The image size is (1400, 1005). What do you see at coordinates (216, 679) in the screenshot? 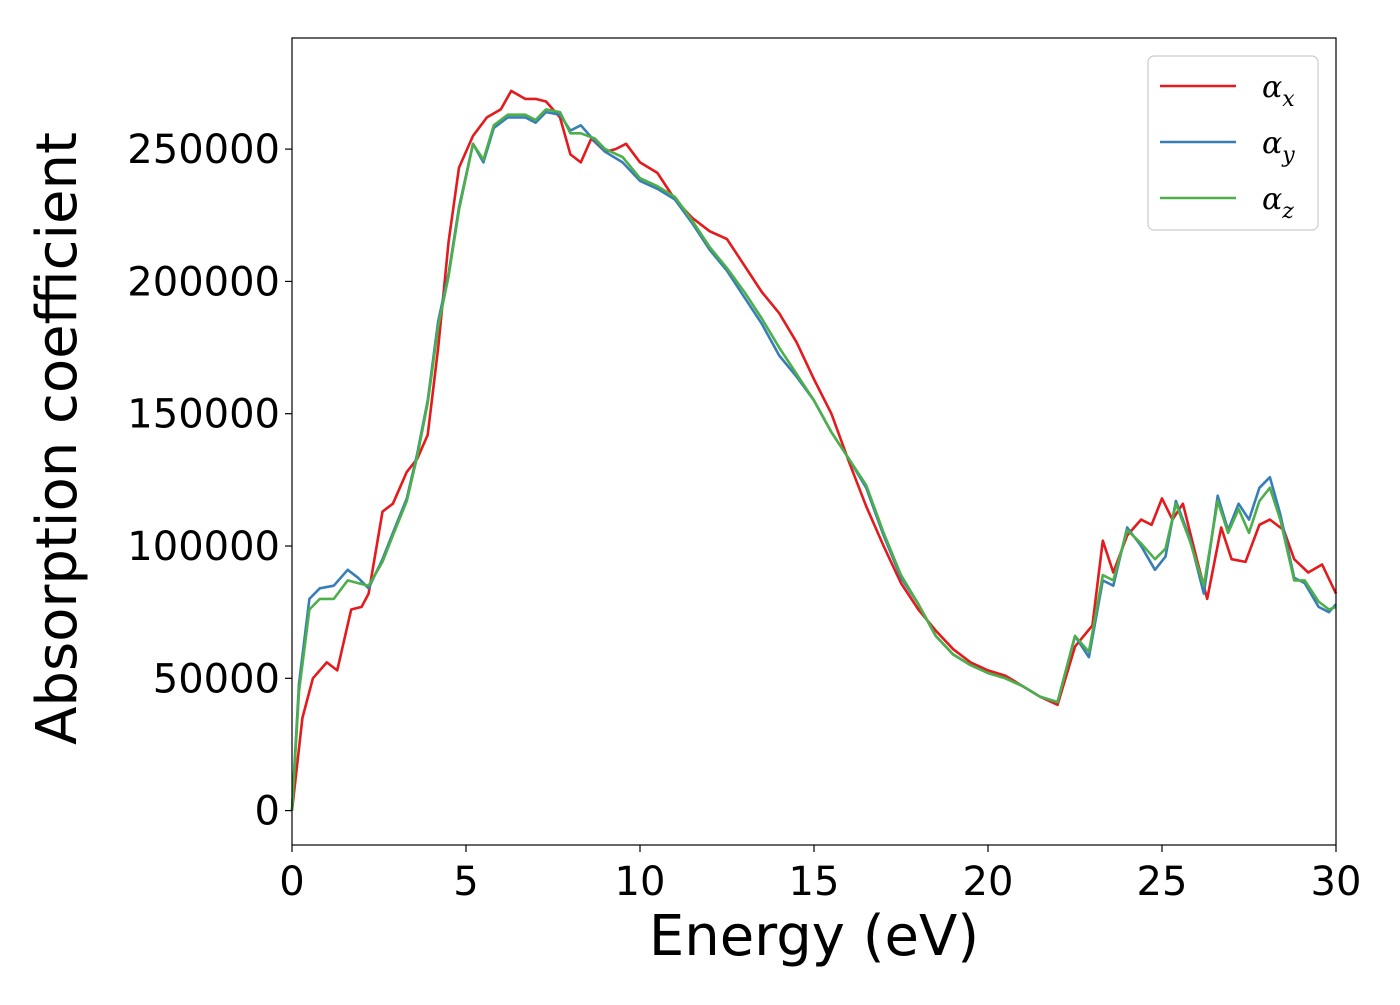
I see `y-tick-label: 50000` at bounding box center [216, 679].